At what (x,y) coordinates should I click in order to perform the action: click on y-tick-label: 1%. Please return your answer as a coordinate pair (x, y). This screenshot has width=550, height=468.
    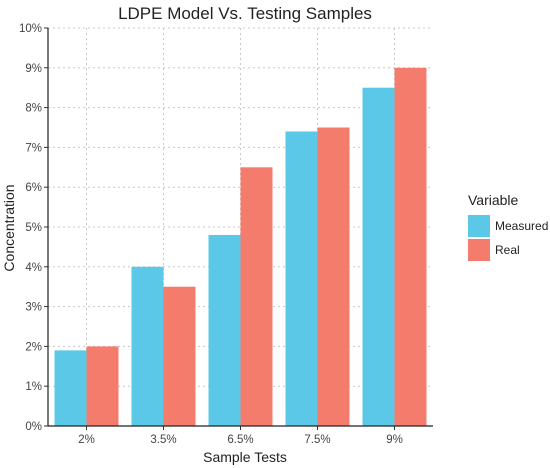
    Looking at the image, I should click on (33, 387).